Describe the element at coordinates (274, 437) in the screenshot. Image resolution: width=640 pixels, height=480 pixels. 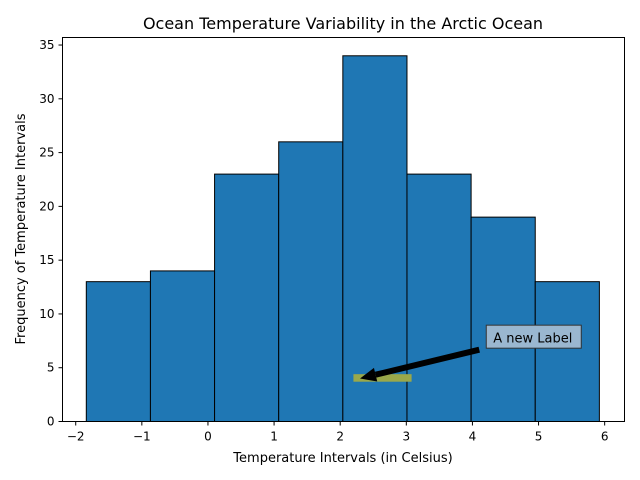
I see `x-tick-label: 1` at that location.